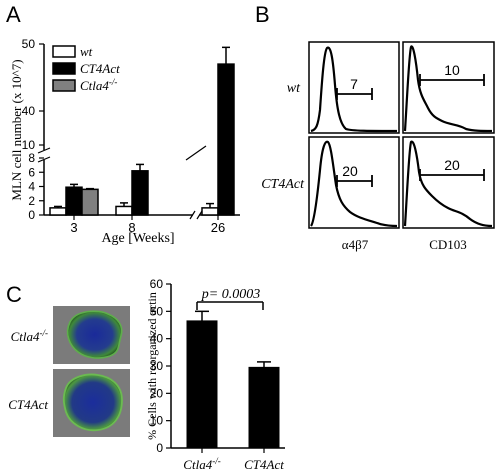 The height and width of the screenshot is (475, 500). What do you see at coordinates (142, 131) in the screenshot?
I see `a-bars` at bounding box center [142, 131].